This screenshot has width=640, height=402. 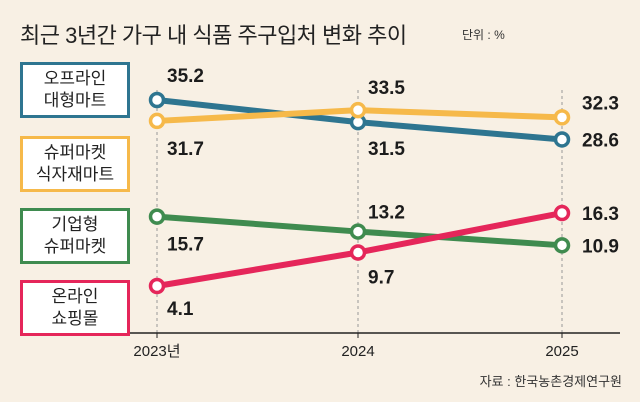 I want to click on data-label: 4.1, so click(x=180, y=309).